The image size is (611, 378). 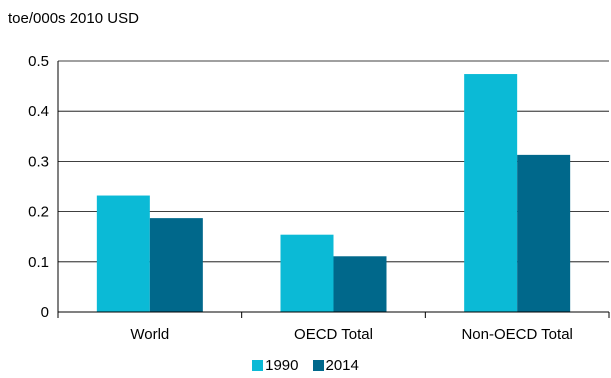 I want to click on y-axis-unit-label: toe/000s 2010 USD, so click(x=73, y=18).